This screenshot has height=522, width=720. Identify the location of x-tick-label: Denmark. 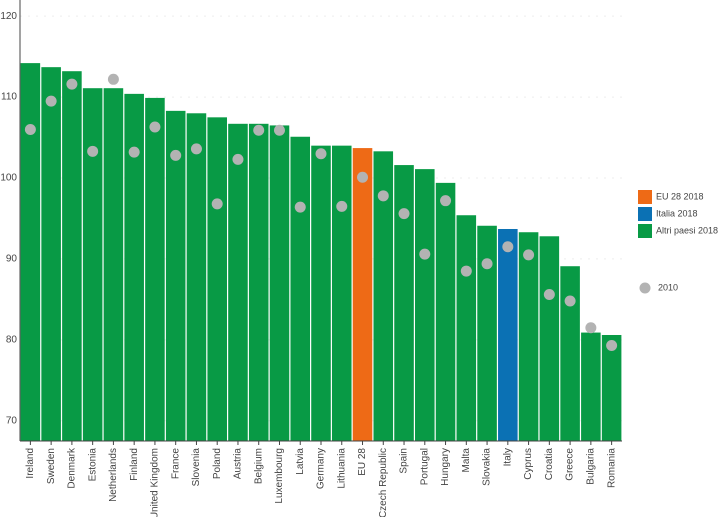
(72, 468).